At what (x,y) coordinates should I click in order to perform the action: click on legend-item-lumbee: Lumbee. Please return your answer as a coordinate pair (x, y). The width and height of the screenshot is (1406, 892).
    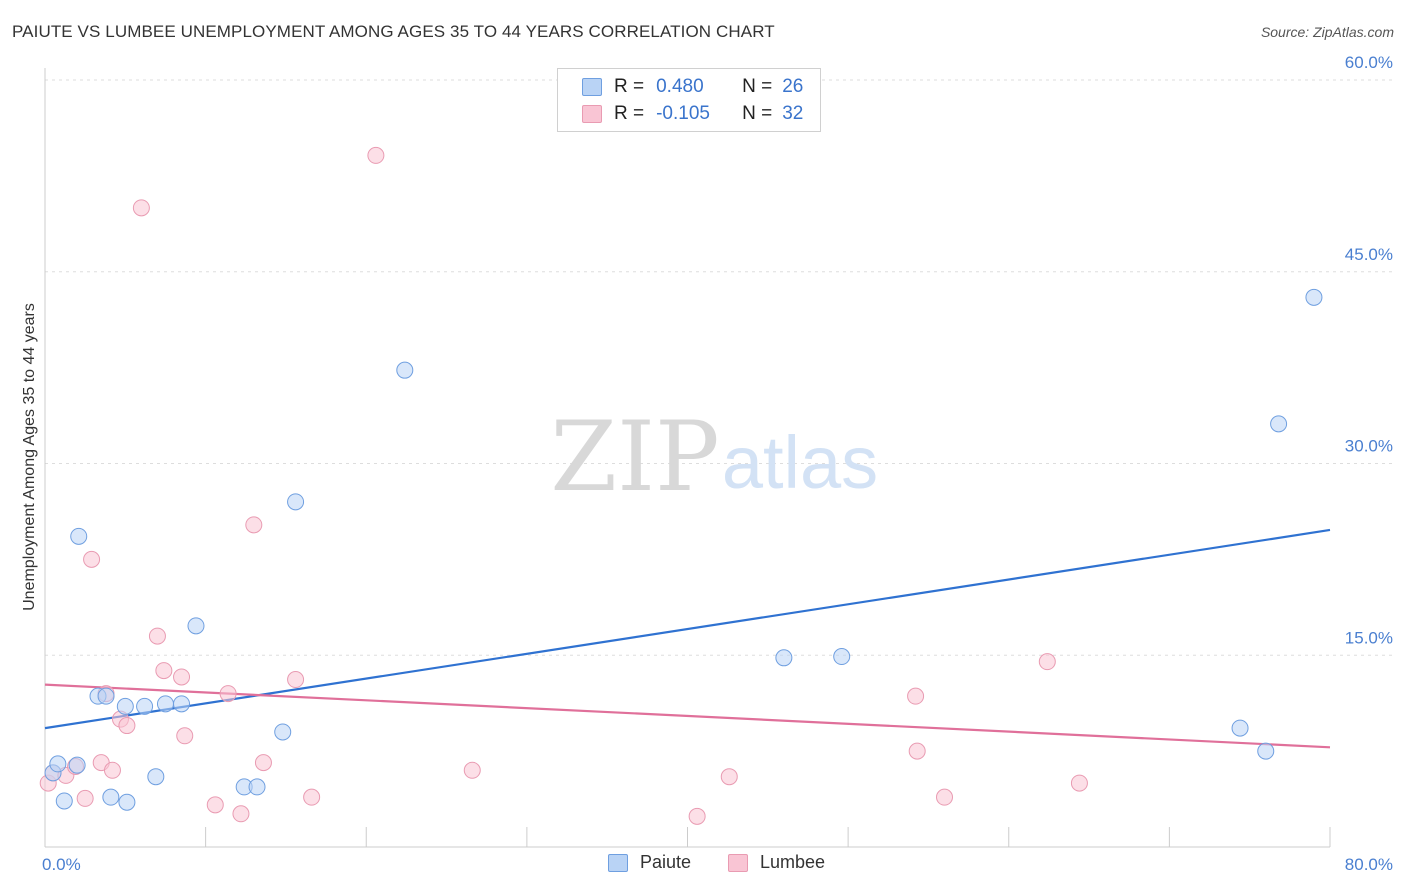
    Looking at the image, I should click on (776, 862).